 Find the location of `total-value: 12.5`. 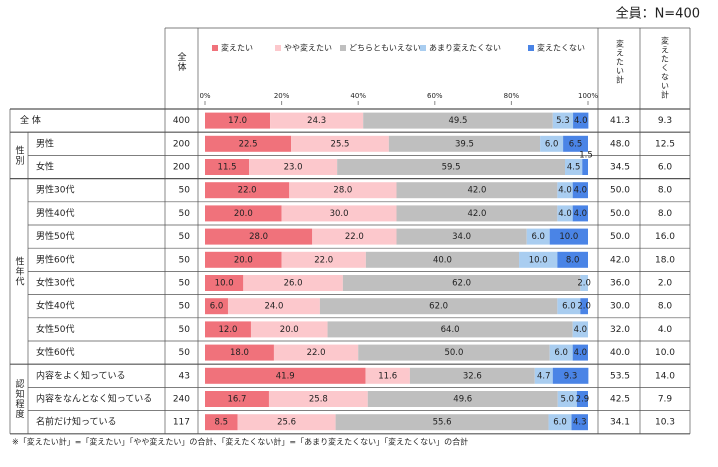

total-value: 12.5 is located at coordinates (665, 144).